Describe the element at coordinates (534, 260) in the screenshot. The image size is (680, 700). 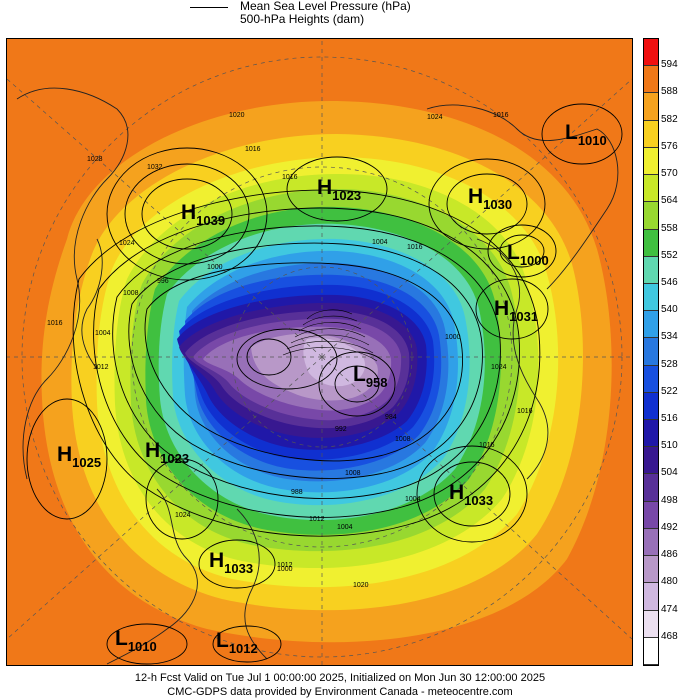
I see `center-value: 1000` at that location.